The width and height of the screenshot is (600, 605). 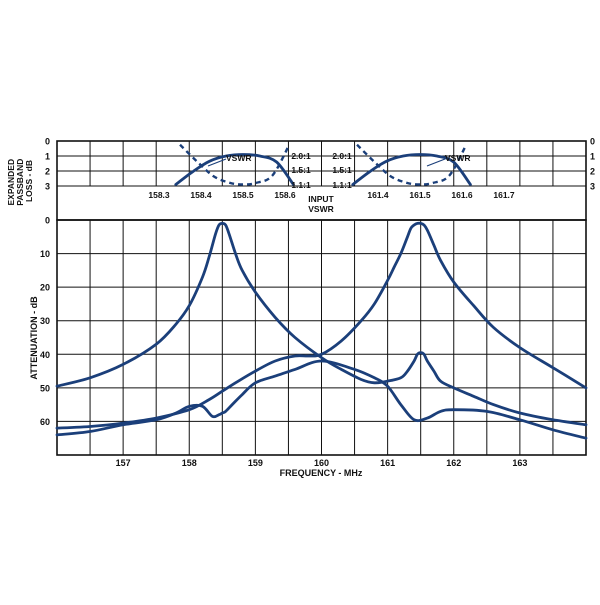 What do you see at coordinates (321, 463) in the screenshot?
I see `frequency-x-tick-label: 160` at bounding box center [321, 463].